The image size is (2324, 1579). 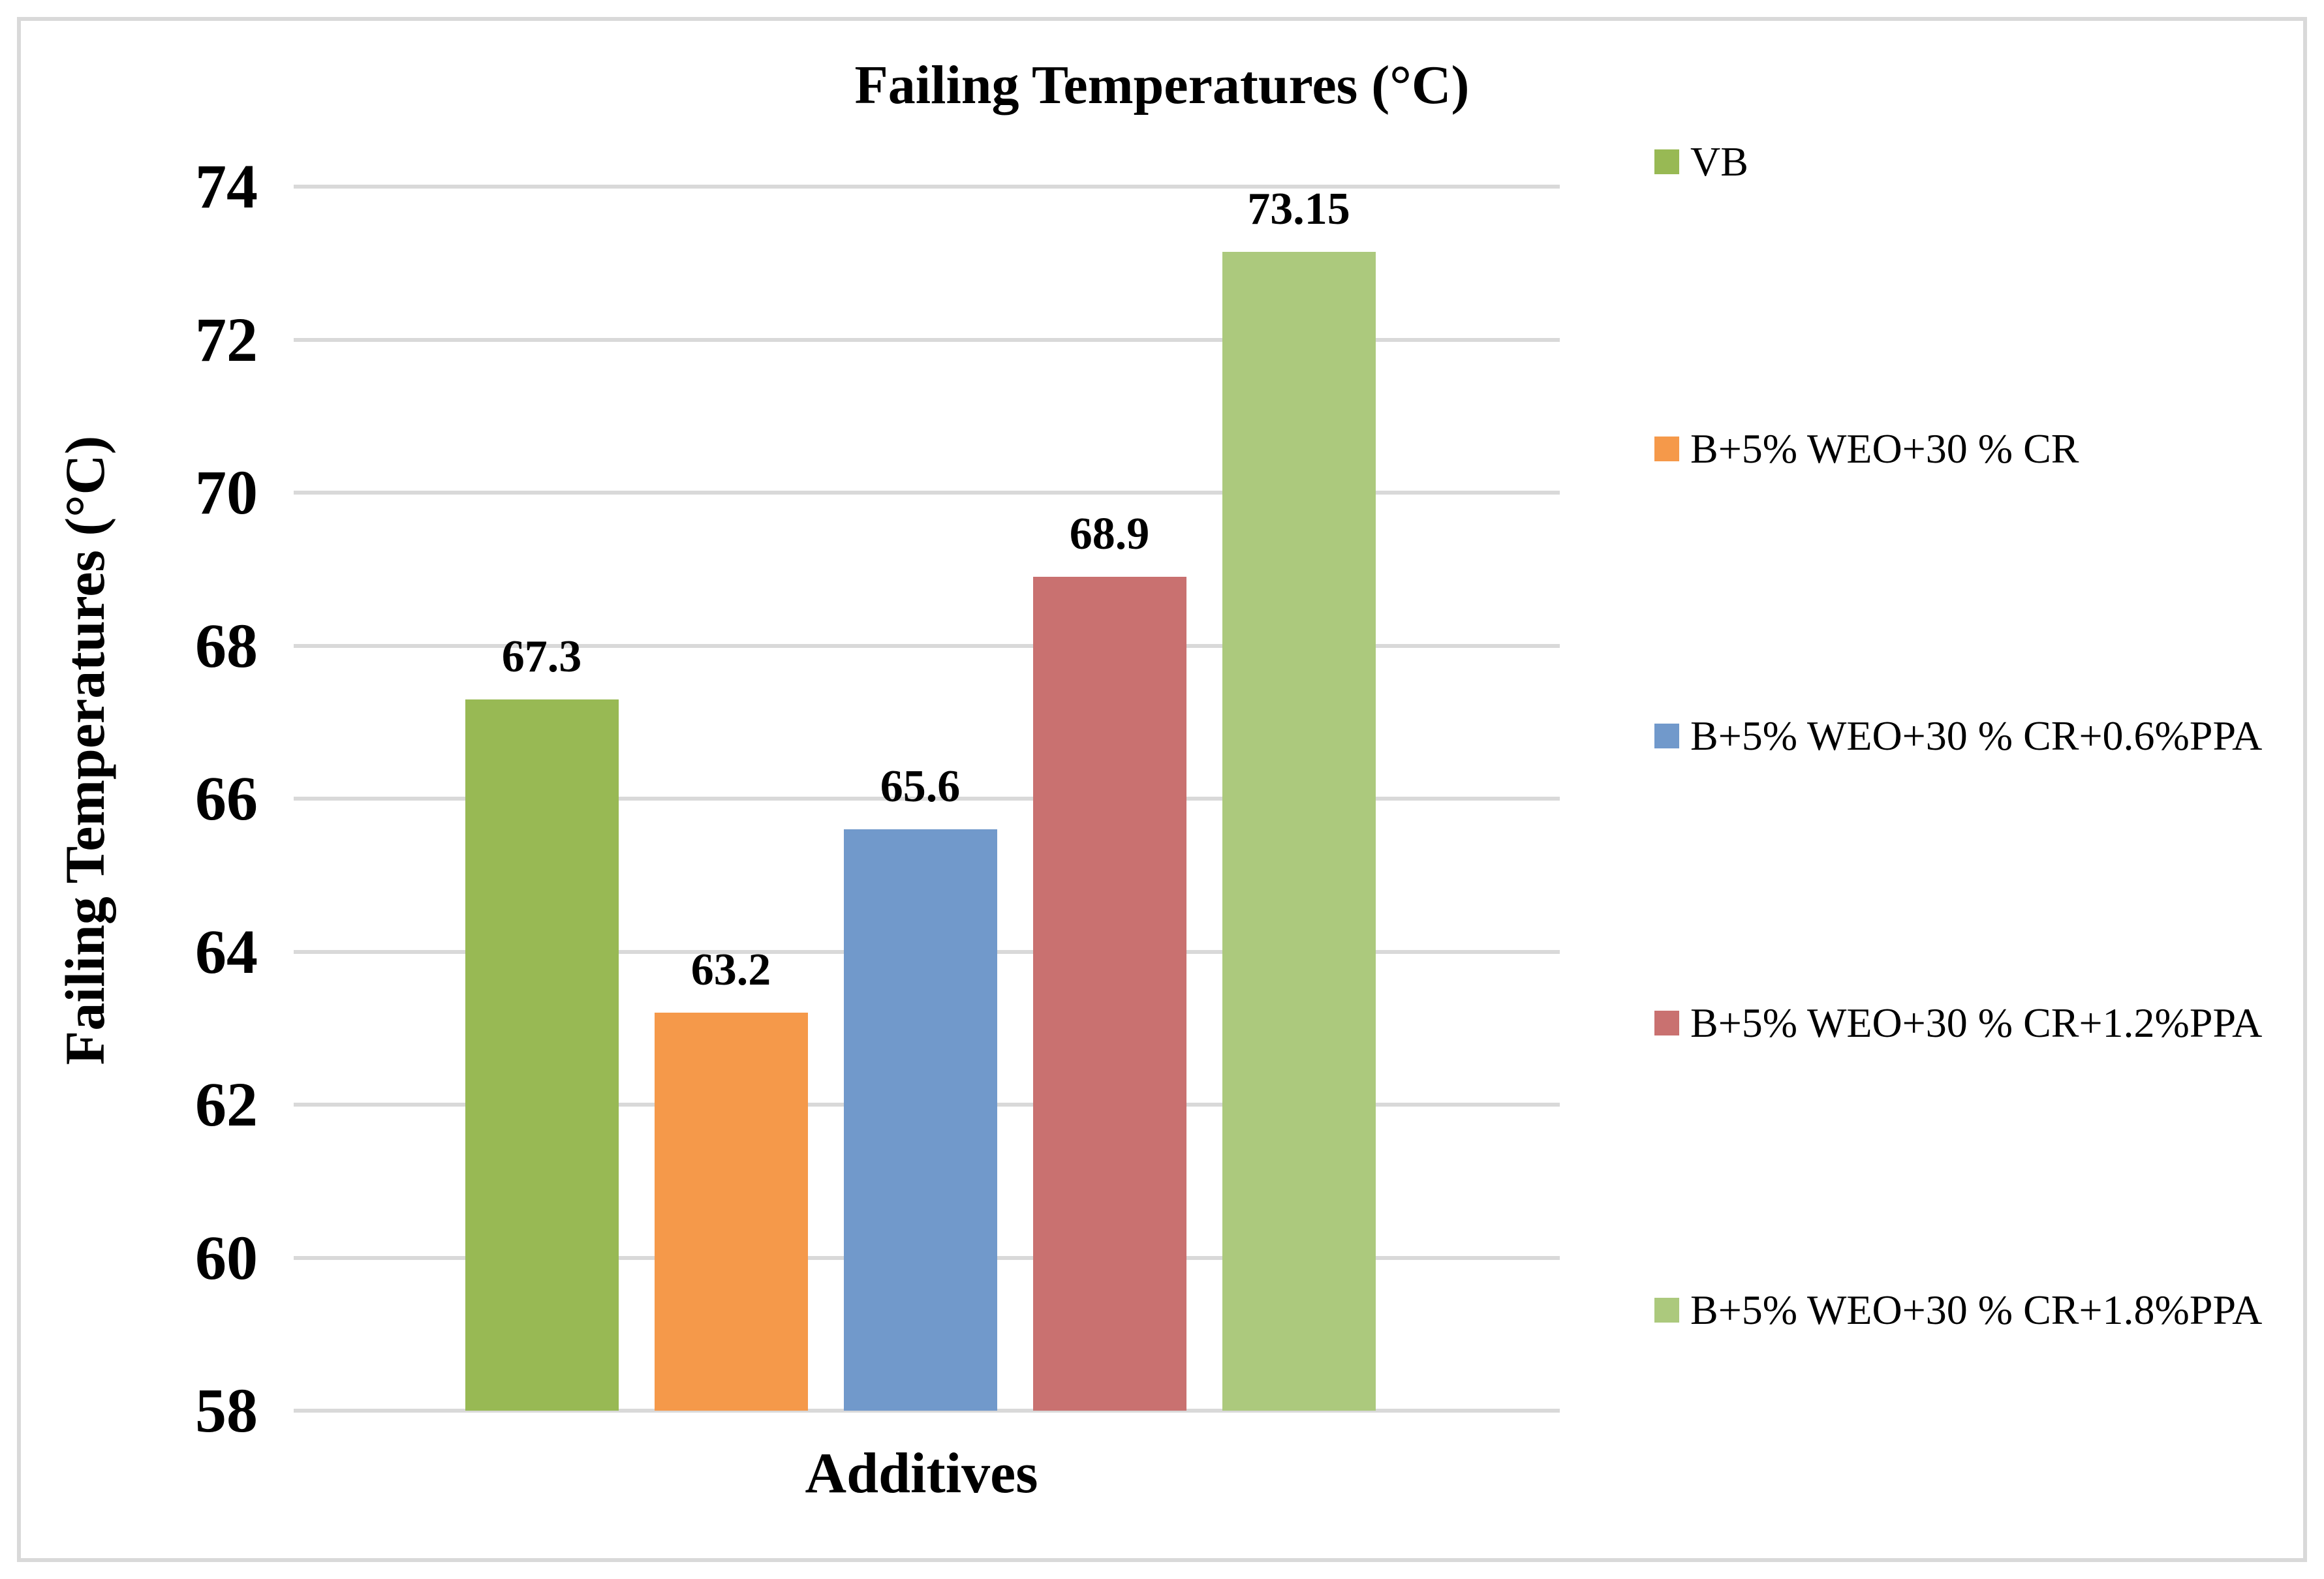 What do you see at coordinates (226, 1257) in the screenshot?
I see `y-tick-label: 60` at bounding box center [226, 1257].